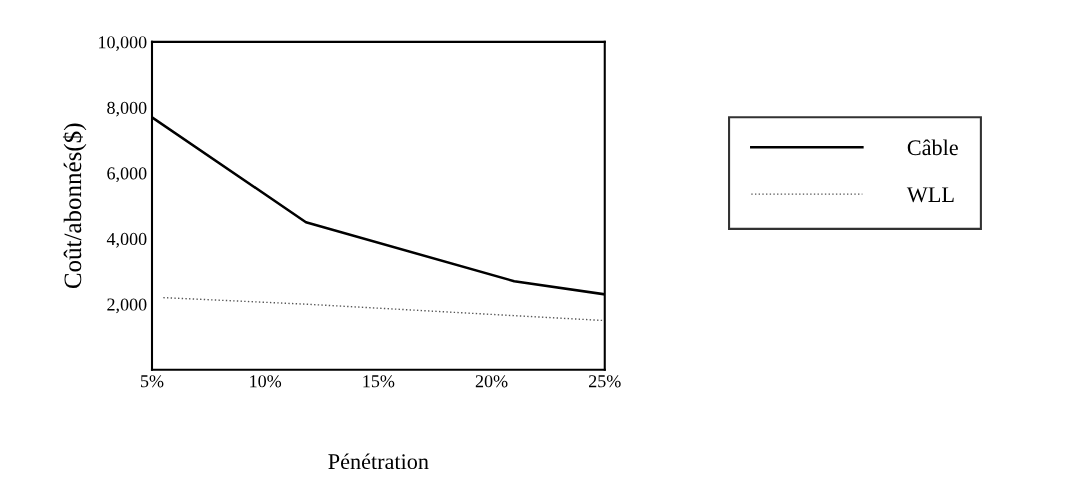  What do you see at coordinates (379, 381) in the screenshot?
I see `x-tick-label: 15%` at bounding box center [379, 381].